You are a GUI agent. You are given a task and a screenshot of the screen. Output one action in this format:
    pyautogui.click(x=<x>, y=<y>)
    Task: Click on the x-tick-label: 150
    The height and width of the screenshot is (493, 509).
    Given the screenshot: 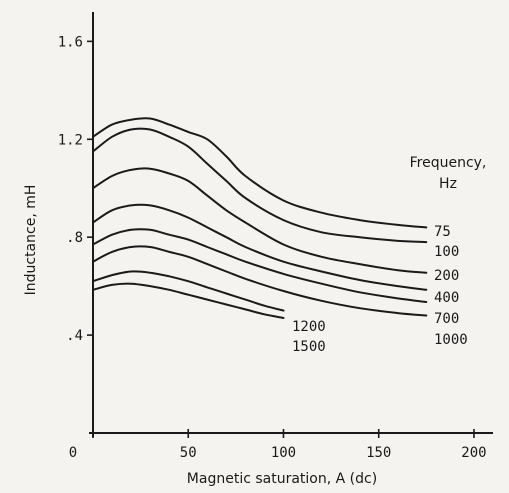 What is the action you would take?
    pyautogui.click(x=378, y=453)
    